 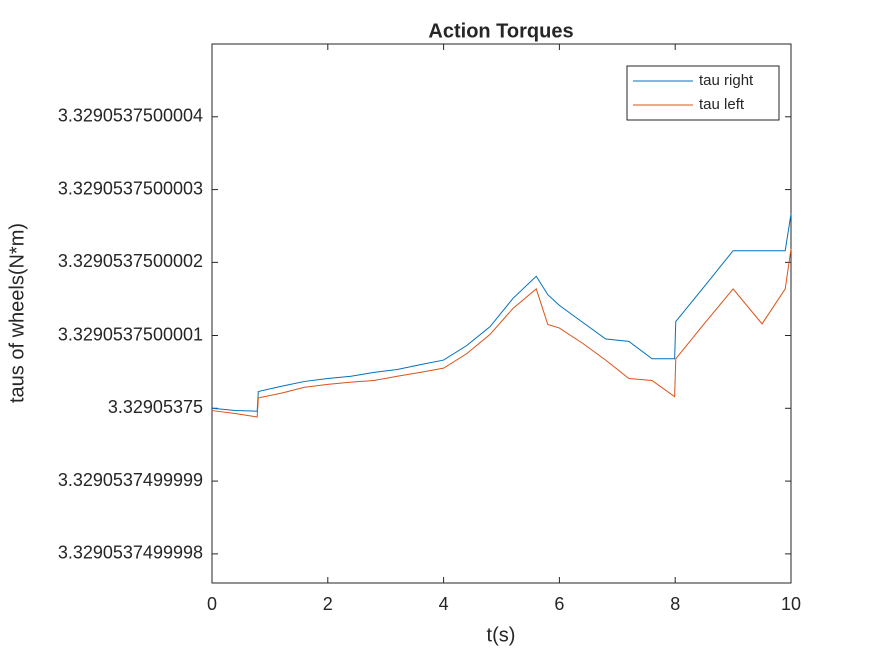 I want to click on y-tick-label: 3.3290537500002, so click(x=130, y=261).